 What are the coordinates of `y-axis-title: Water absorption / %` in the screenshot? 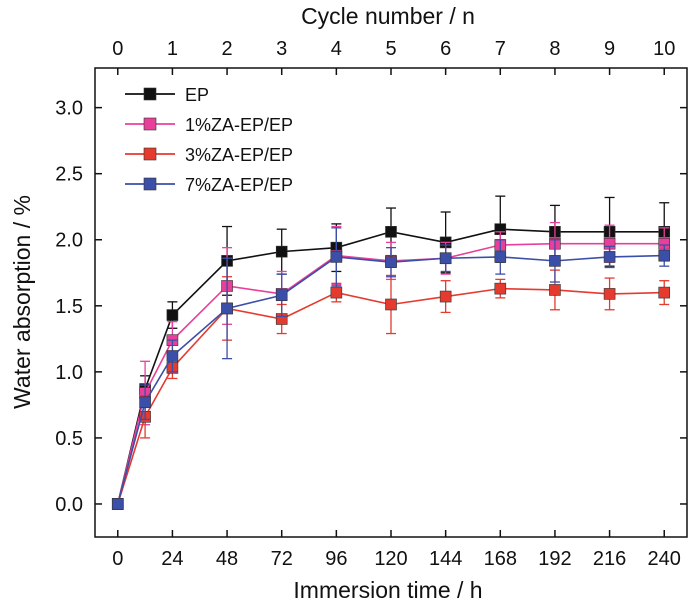 It's located at (22, 302).